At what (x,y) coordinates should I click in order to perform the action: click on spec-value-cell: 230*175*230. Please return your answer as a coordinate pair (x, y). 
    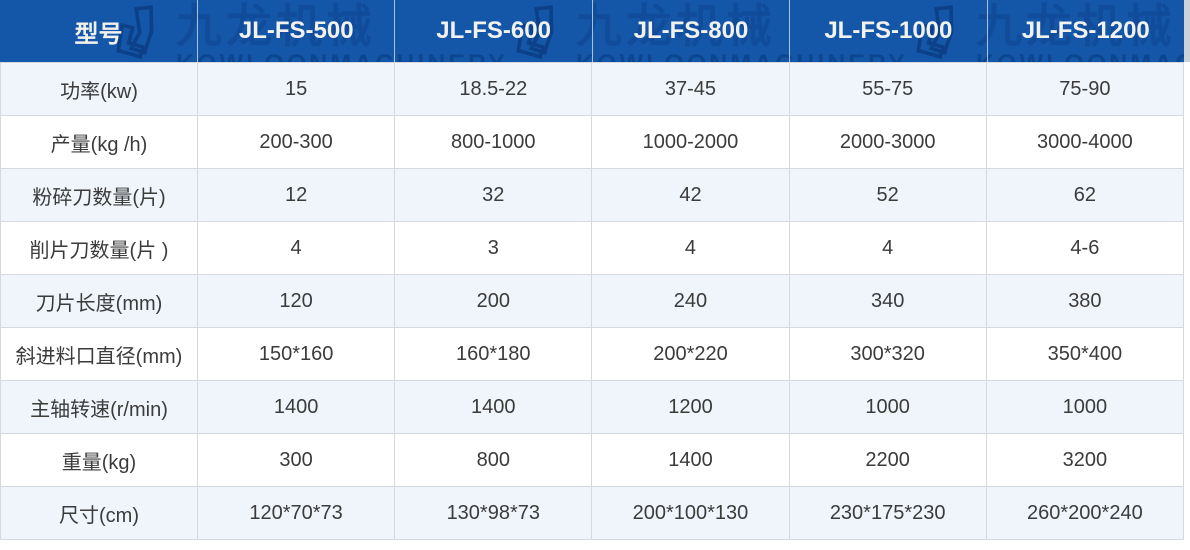
    Looking at the image, I should click on (887, 513).